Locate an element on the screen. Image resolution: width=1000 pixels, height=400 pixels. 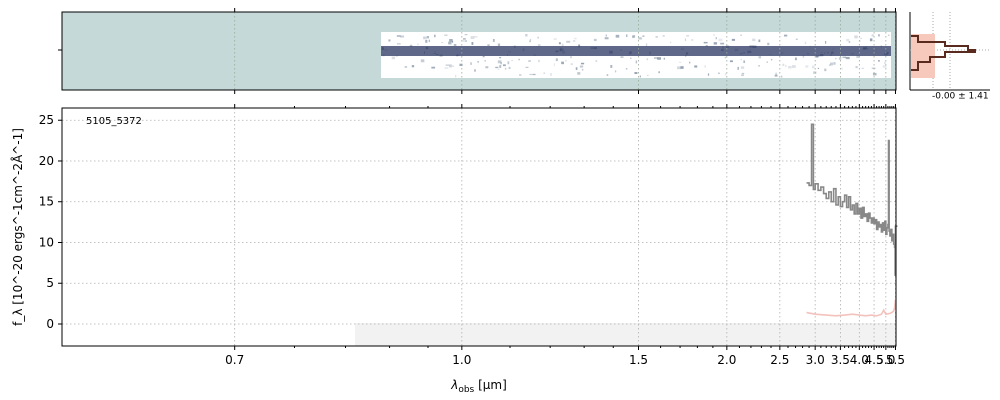
x-axis-label: λobs [μm] is located at coordinates (478, 386).